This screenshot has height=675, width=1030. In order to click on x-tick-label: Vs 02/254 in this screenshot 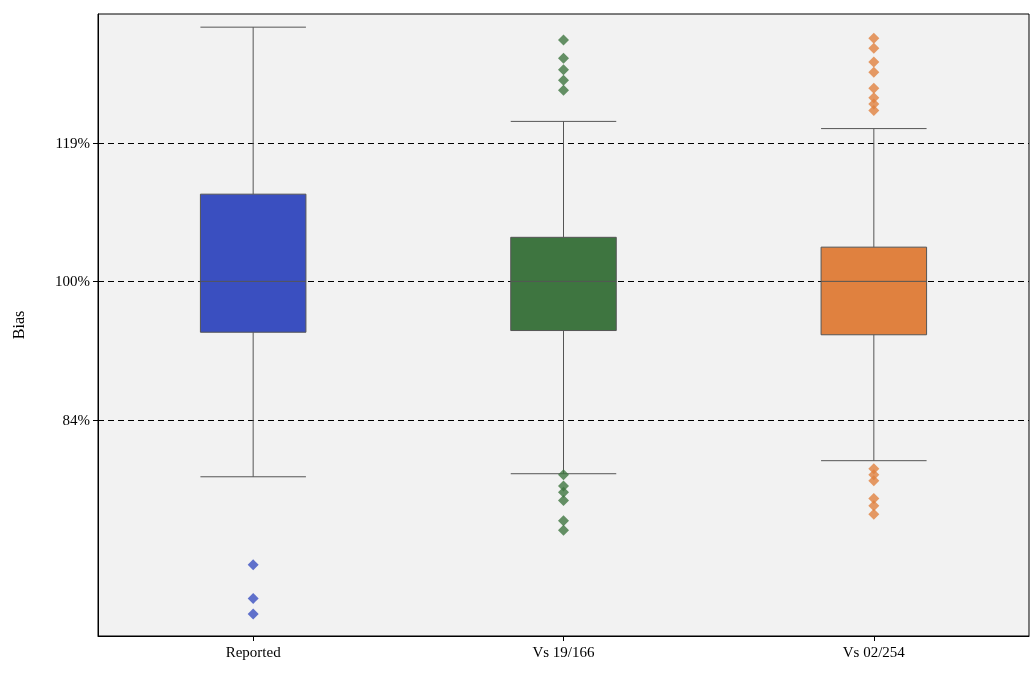, I will do `click(874, 651)`.